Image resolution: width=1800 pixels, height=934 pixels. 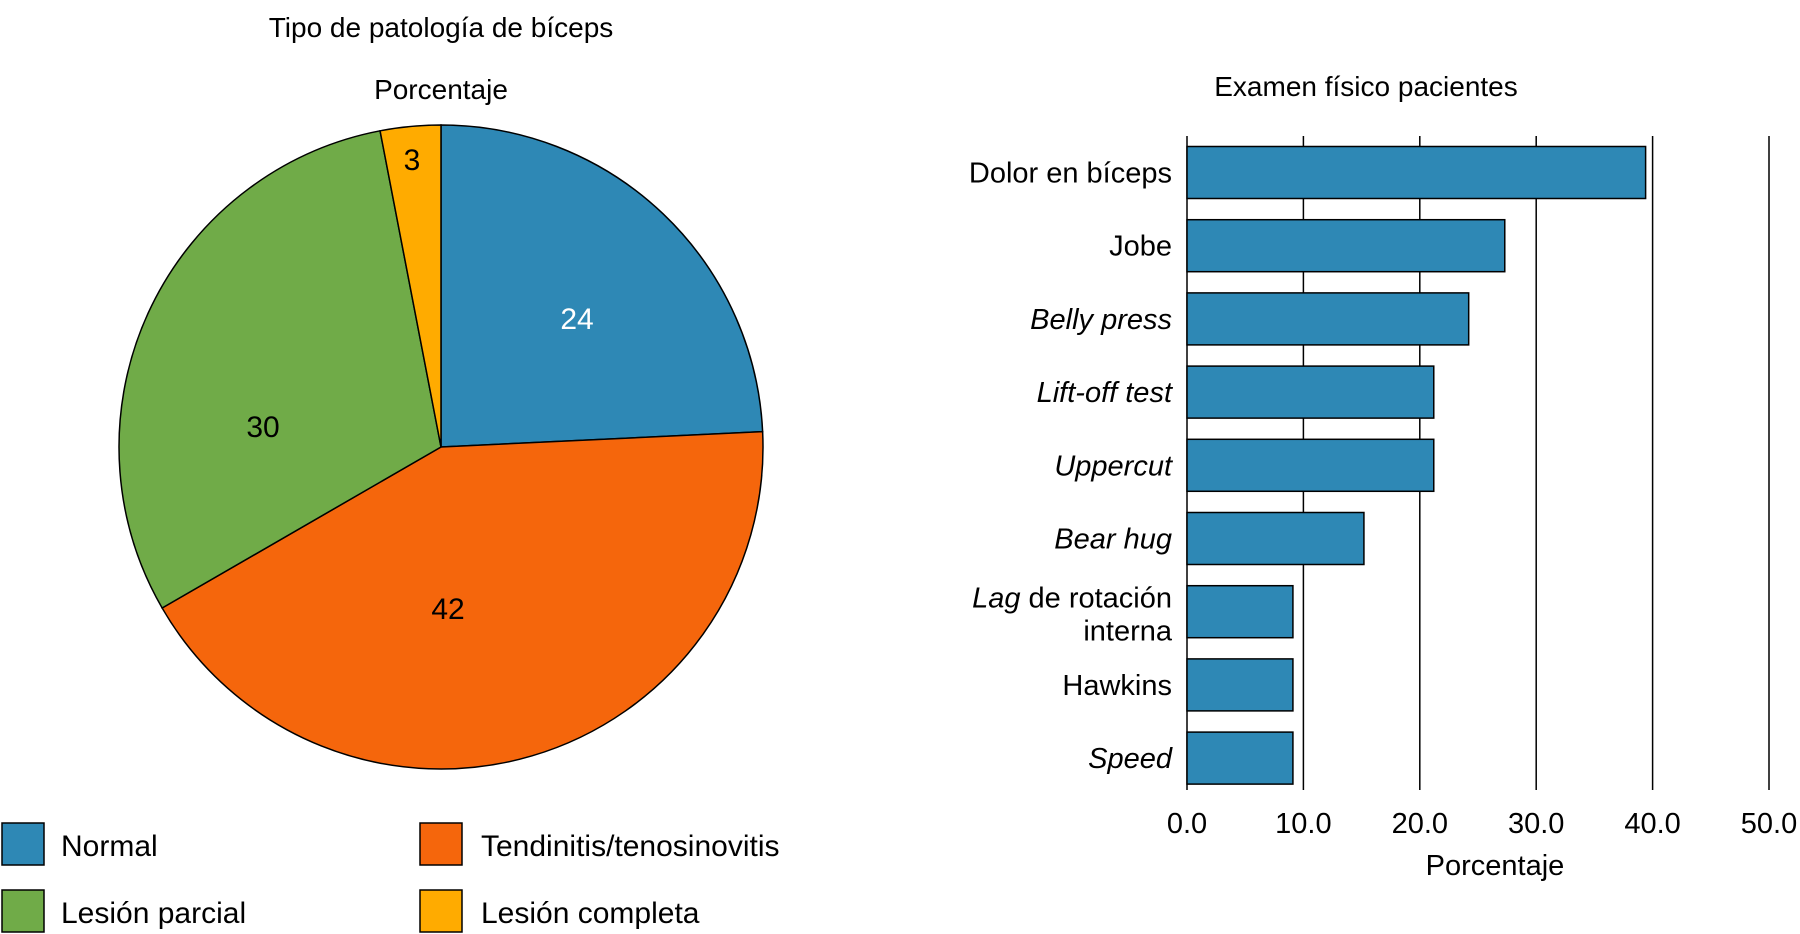 What do you see at coordinates (412, 160) in the screenshot?
I see `pie-label-lesion-completa: 3` at bounding box center [412, 160].